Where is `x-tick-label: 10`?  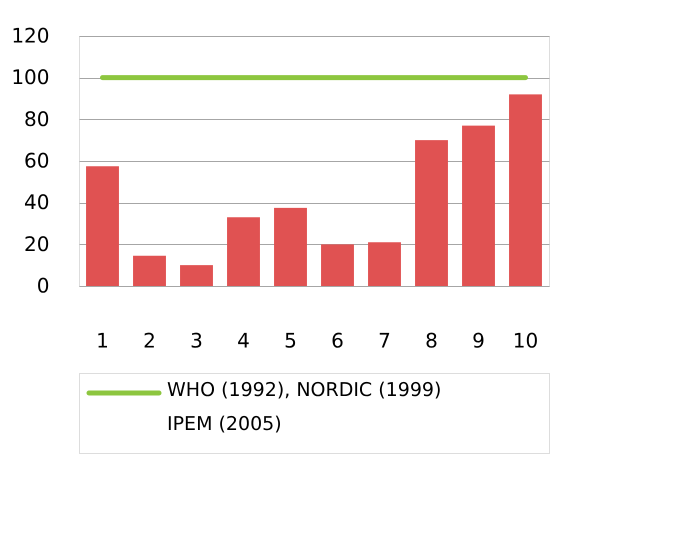
x-tick-label: 10 is located at coordinates (525, 340).